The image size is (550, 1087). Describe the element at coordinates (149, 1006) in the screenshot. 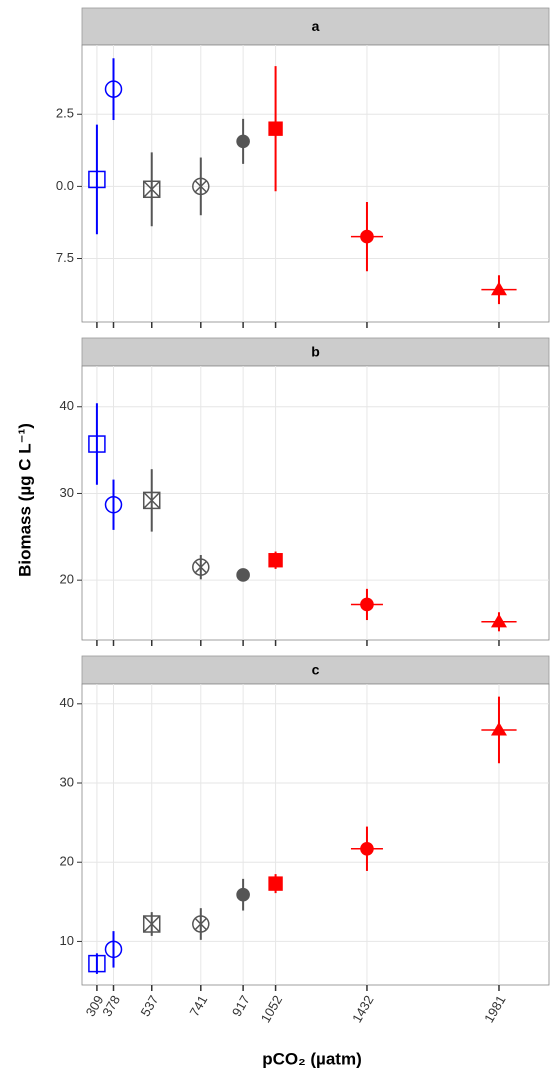

I see `x-tick-label: 537` at that location.